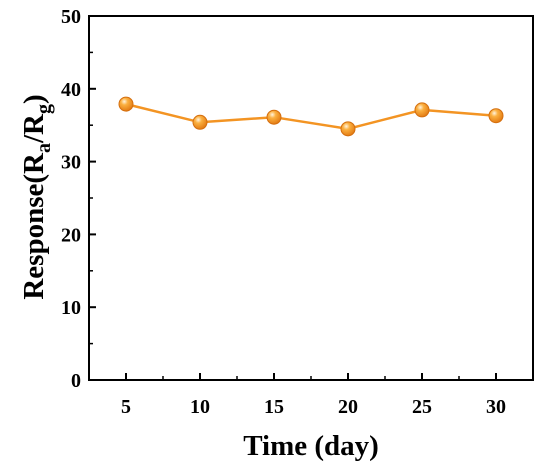 This screenshot has width=554, height=471. What do you see at coordinates (71, 90) in the screenshot?
I see `y-tick-label: 40` at bounding box center [71, 90].